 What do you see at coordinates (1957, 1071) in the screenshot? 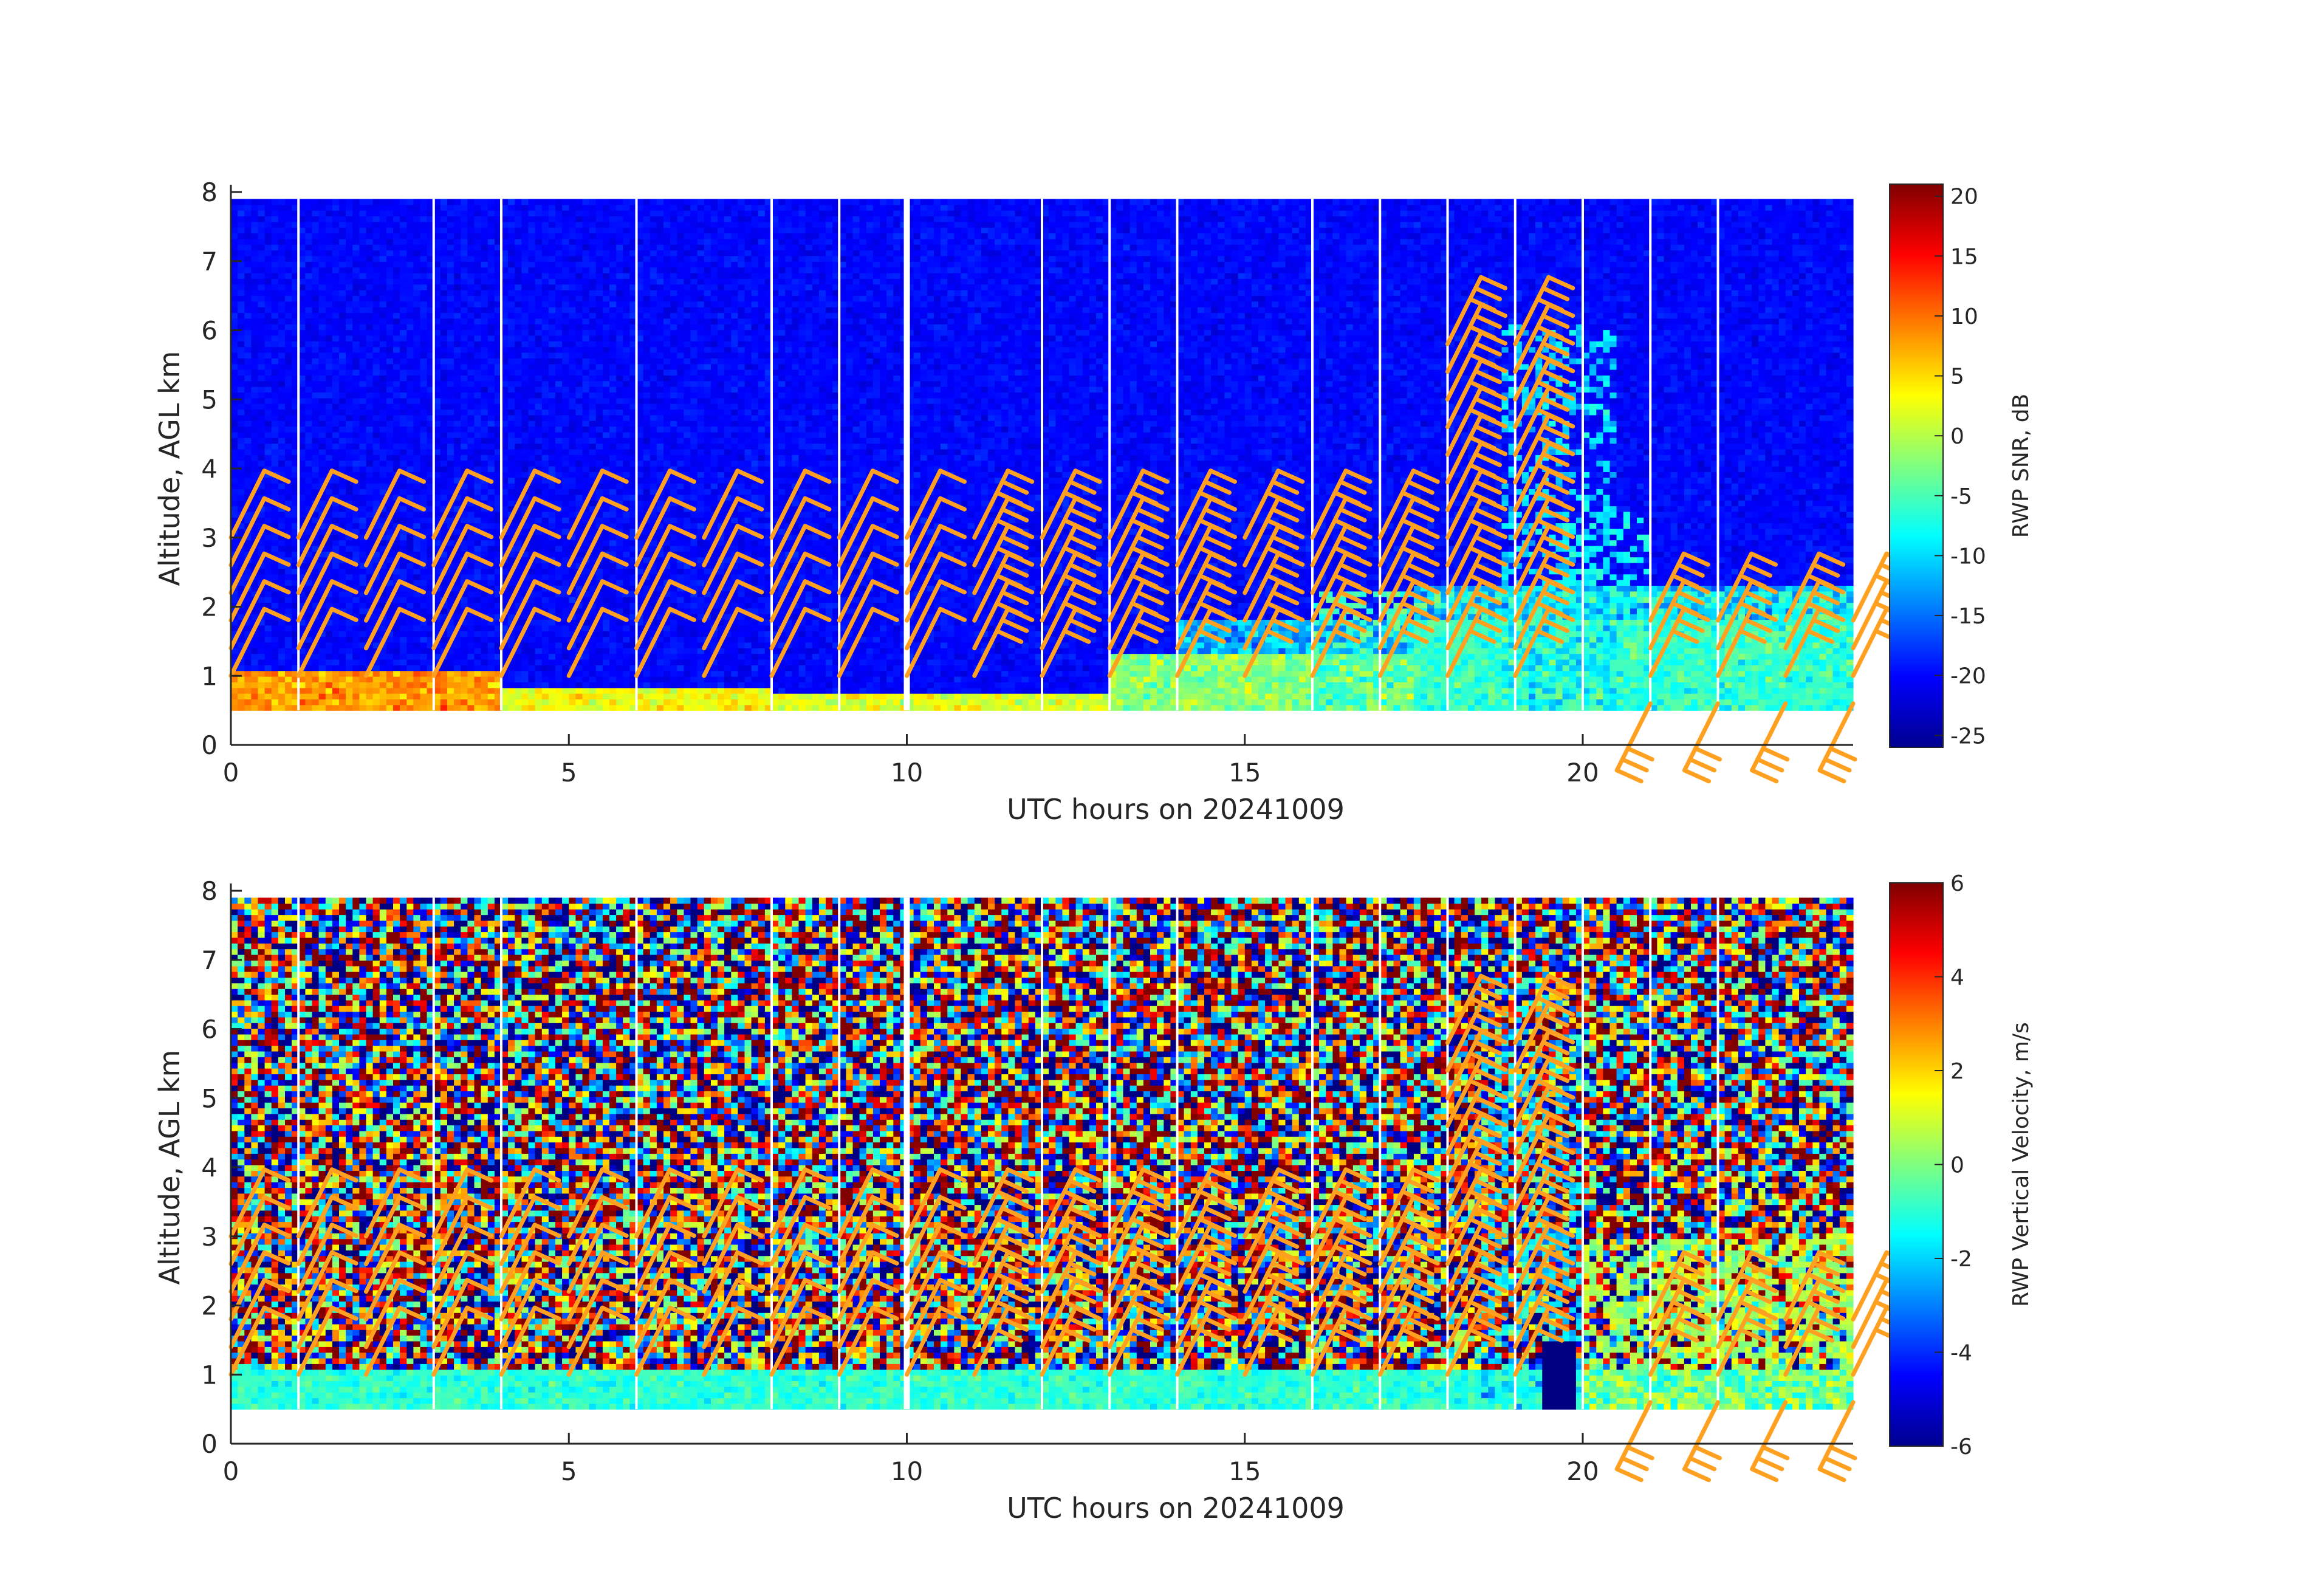
I see `colorbar-tick-label: 2` at bounding box center [1957, 1071].